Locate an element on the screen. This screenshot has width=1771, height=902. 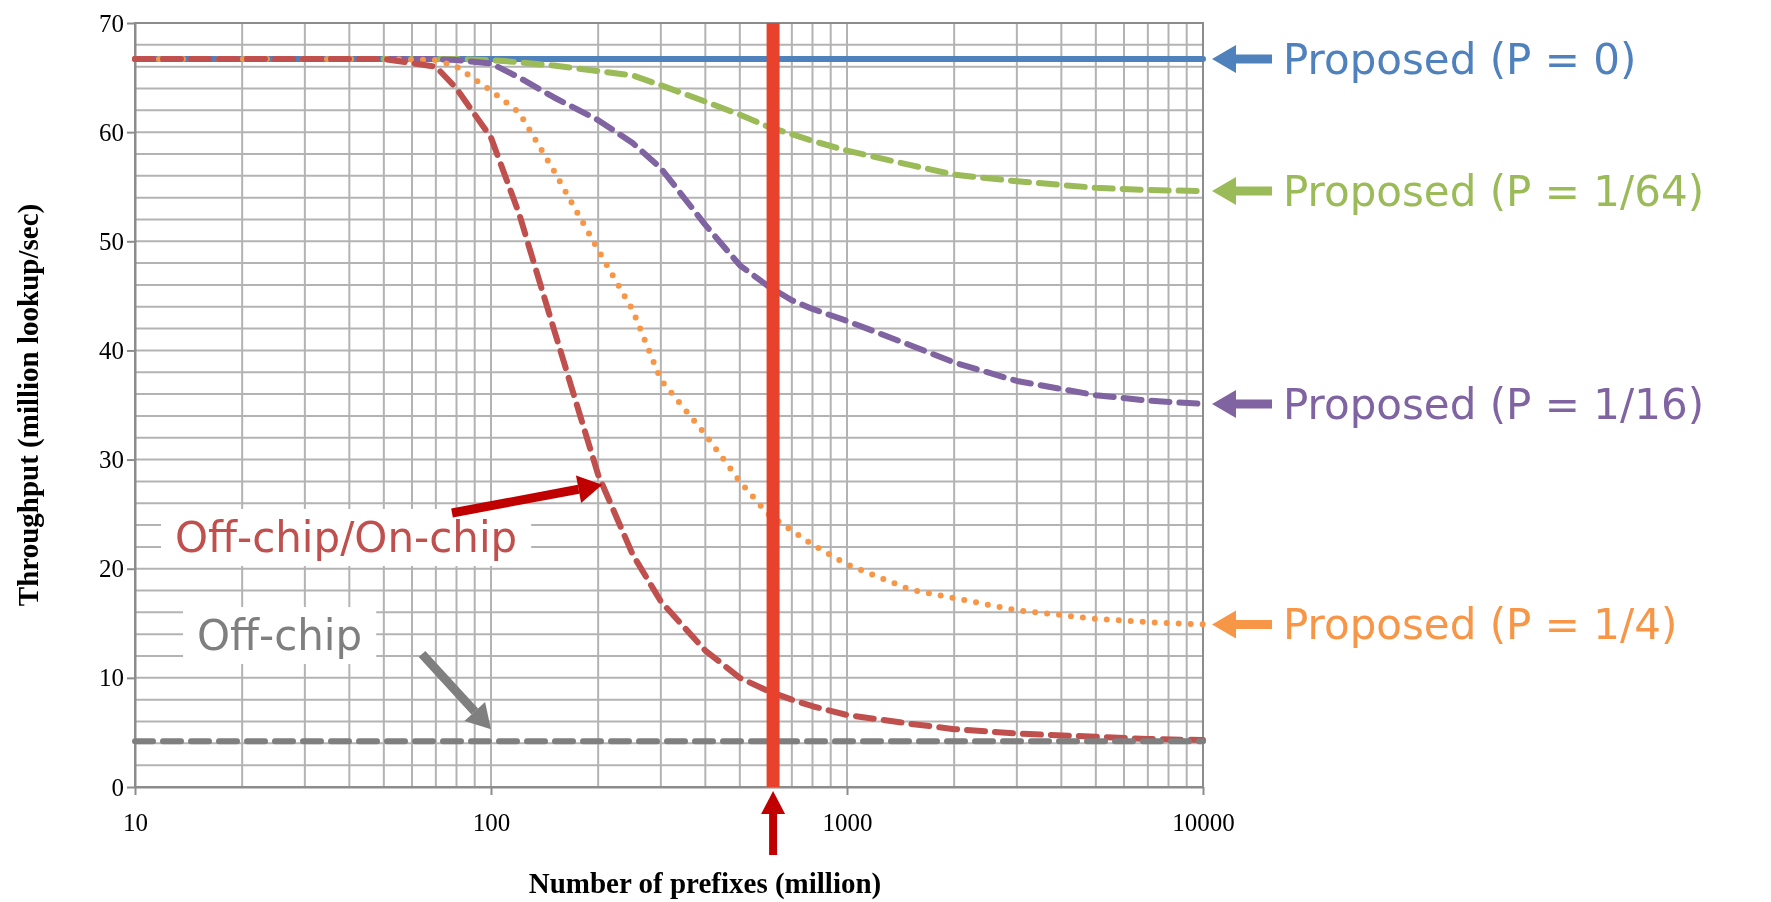
x-tick-label: 1000 is located at coordinates (847, 822).